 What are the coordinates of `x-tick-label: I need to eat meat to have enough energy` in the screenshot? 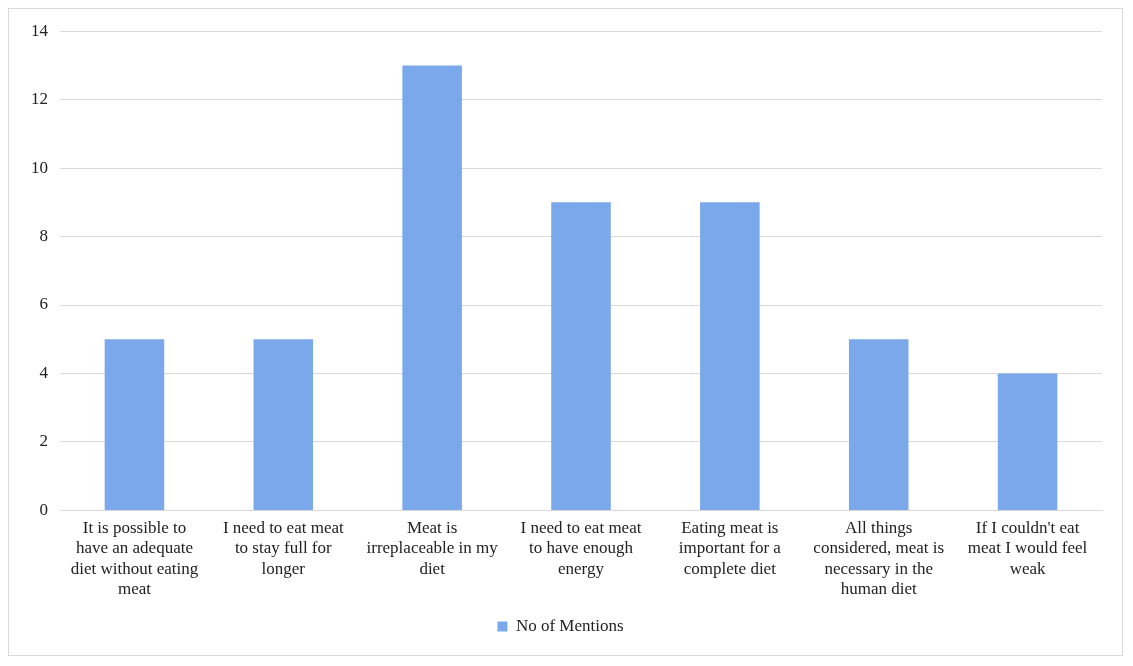 It's located at (581, 548).